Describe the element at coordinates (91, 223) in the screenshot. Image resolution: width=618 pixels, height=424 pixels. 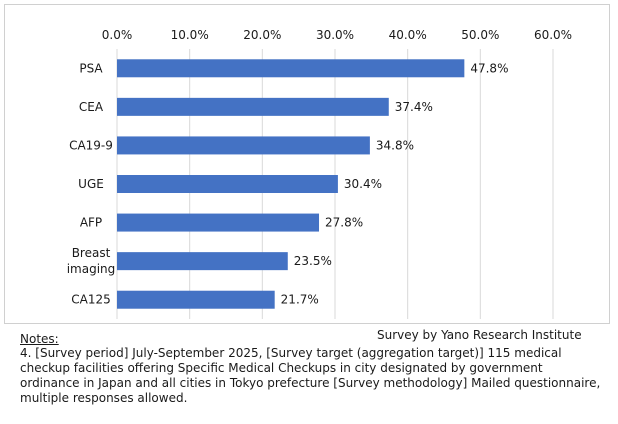
I see `category-label: AFP` at that location.